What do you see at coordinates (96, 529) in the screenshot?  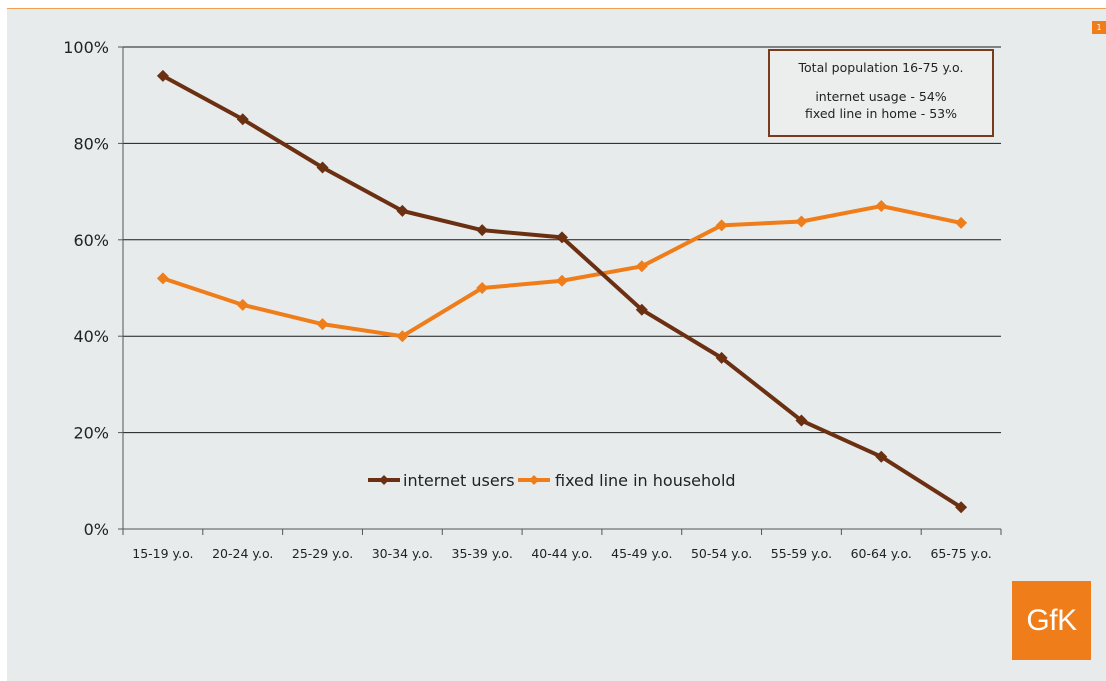 I see `y-tick-label: 0%` at bounding box center [96, 529].